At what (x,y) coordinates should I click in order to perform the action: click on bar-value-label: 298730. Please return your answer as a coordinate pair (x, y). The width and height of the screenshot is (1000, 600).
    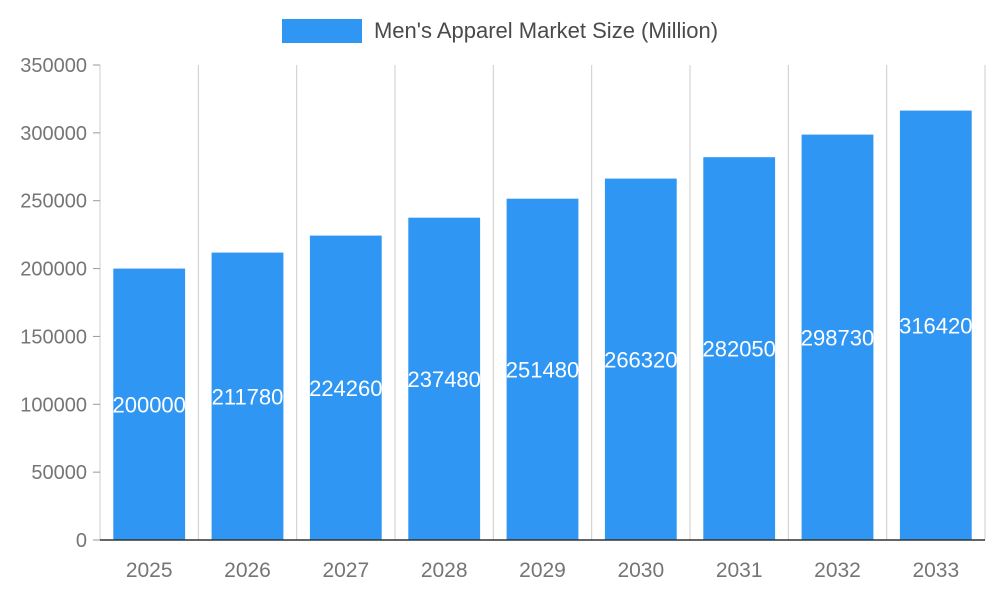
    Looking at the image, I should click on (837, 337).